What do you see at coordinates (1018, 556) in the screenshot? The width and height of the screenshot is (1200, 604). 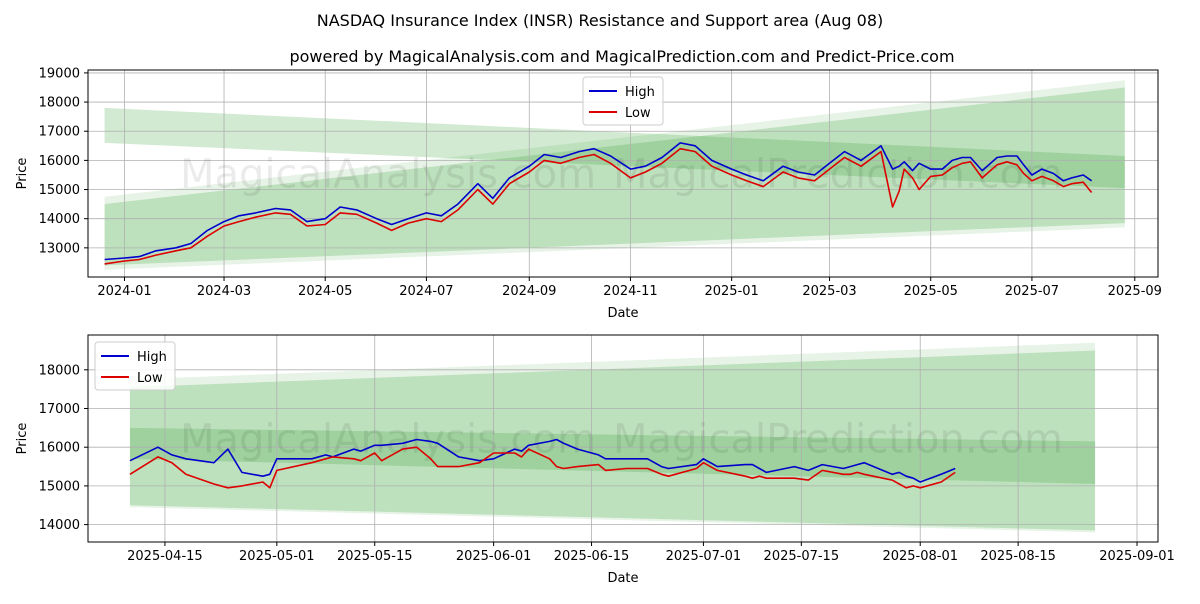 I see `x-tick-label: 2025-08-15` at bounding box center [1018, 556].